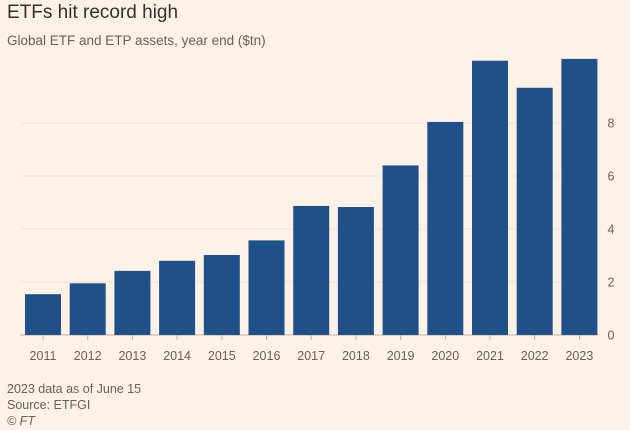 This screenshot has height=430, width=630. What do you see at coordinates (88, 356) in the screenshot?
I see `x-tick-label: 2012` at bounding box center [88, 356].